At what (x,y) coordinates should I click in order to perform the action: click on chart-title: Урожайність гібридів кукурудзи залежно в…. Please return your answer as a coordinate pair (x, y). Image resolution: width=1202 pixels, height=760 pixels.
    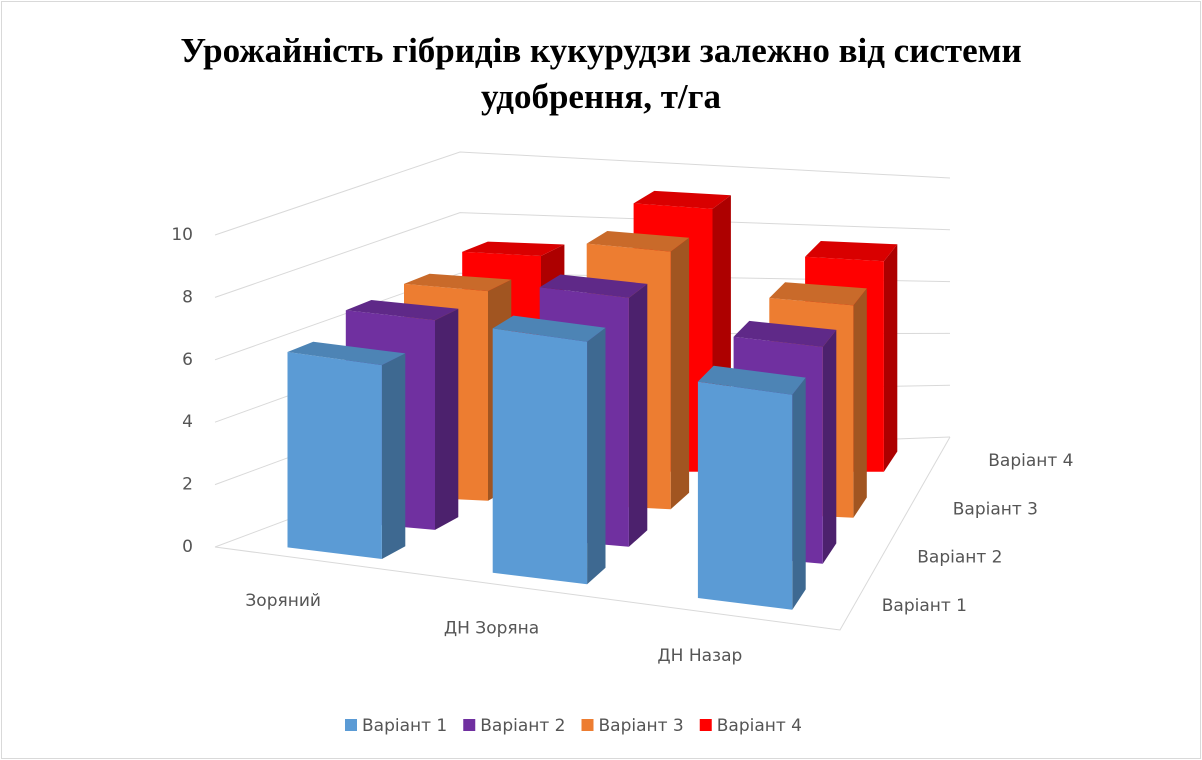
    Looking at the image, I should click on (601, 73).